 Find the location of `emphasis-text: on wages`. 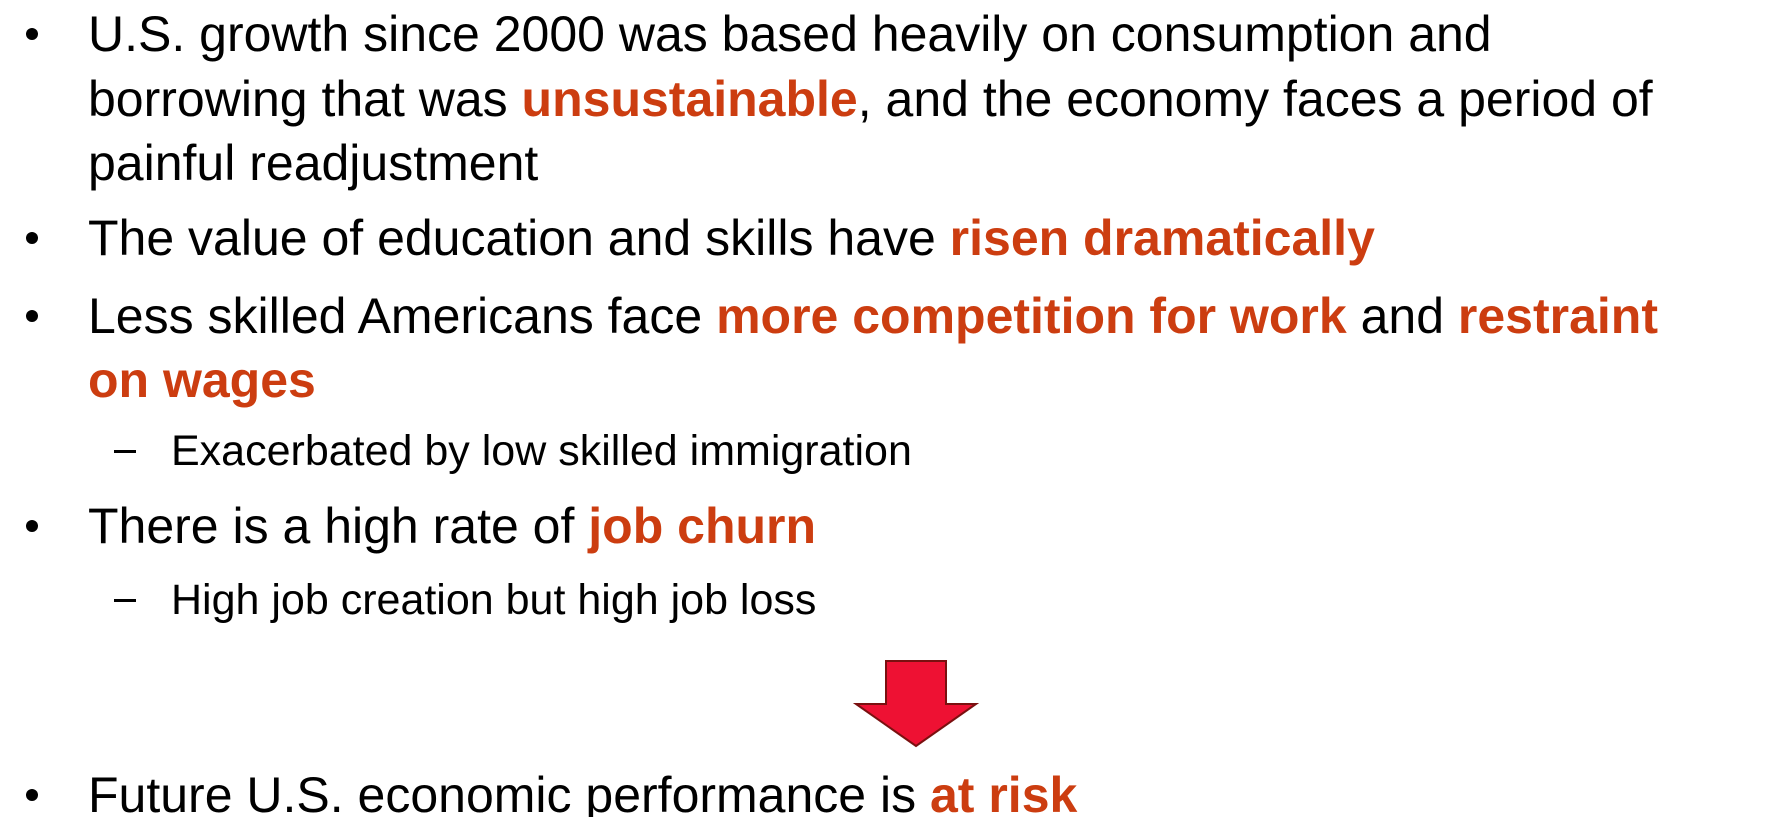

emphasis-text: on wages is located at coordinates (202, 380).